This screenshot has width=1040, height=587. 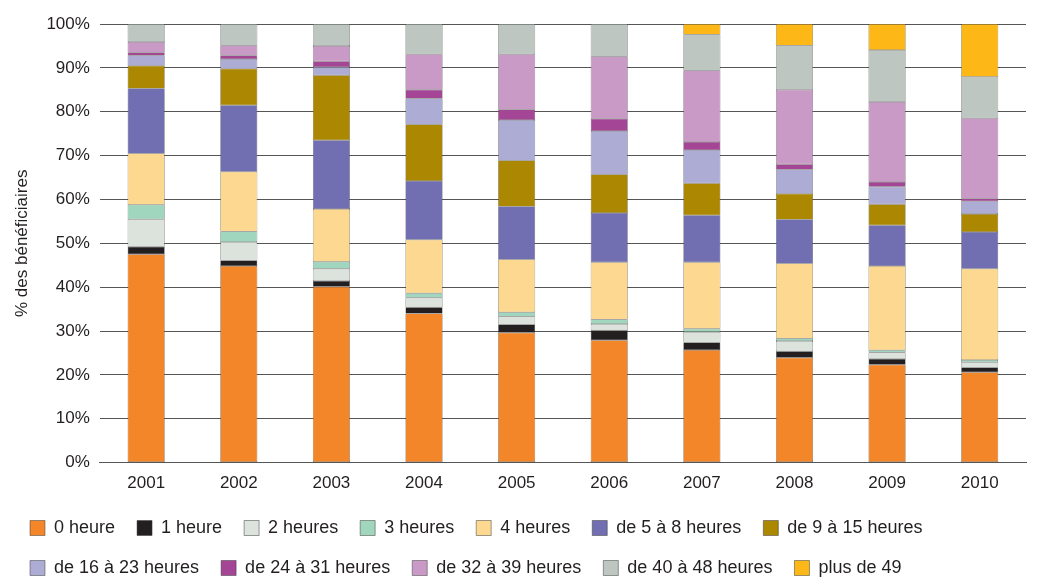 What do you see at coordinates (419, 526) in the screenshot?
I see `legend-label: 3 heures` at bounding box center [419, 526].